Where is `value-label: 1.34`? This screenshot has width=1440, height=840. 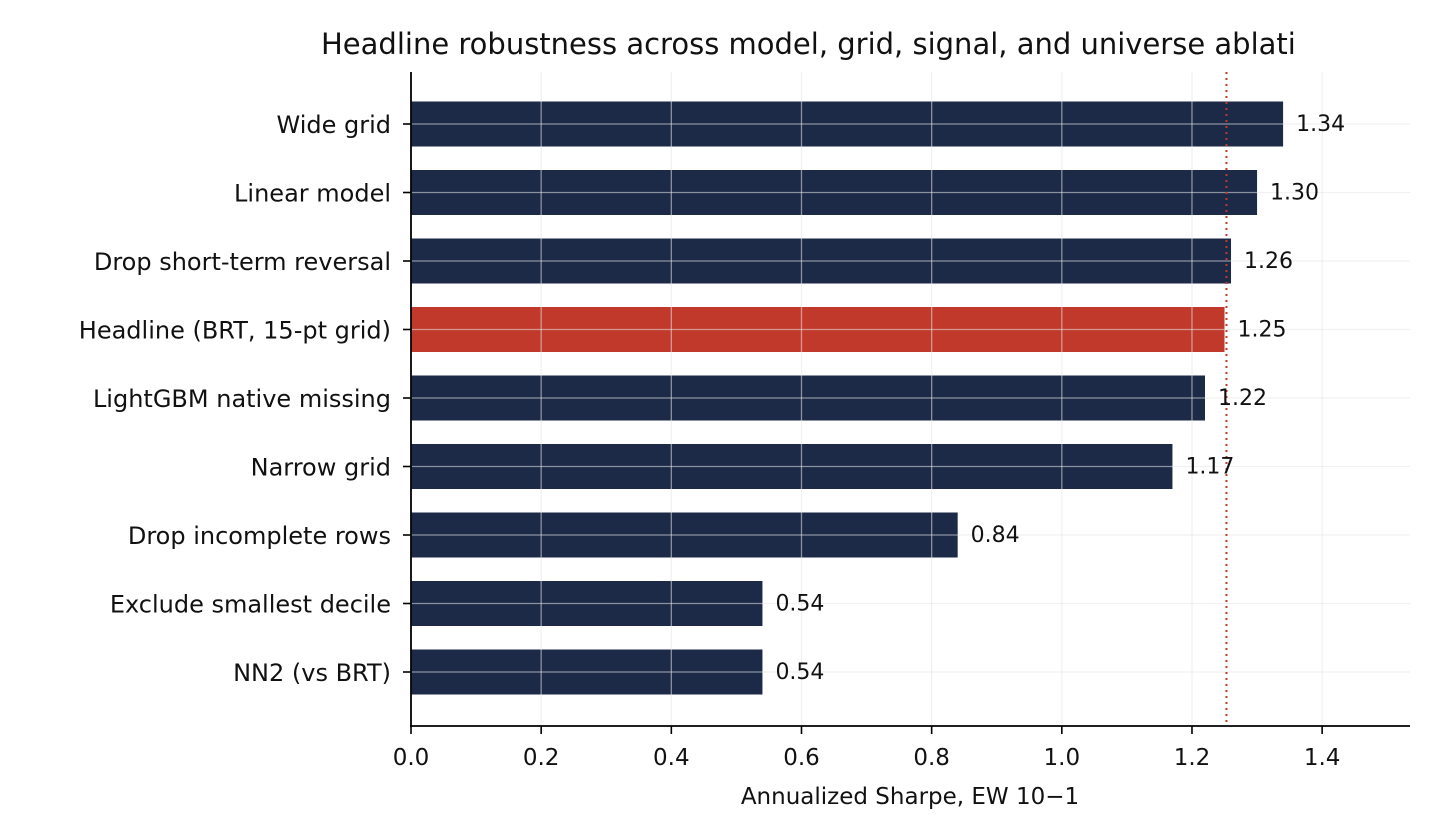
value-label: 1.34 is located at coordinates (1320, 124).